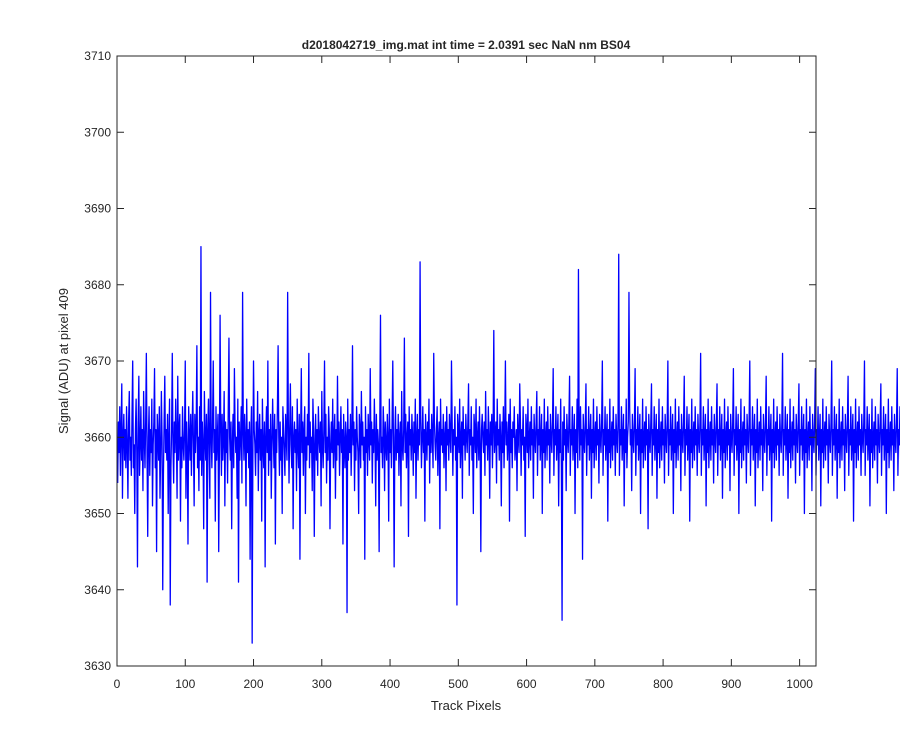 The height and width of the screenshot is (750, 900). What do you see at coordinates (97, 590) in the screenshot?
I see `y-tick-label: 3640` at bounding box center [97, 590].